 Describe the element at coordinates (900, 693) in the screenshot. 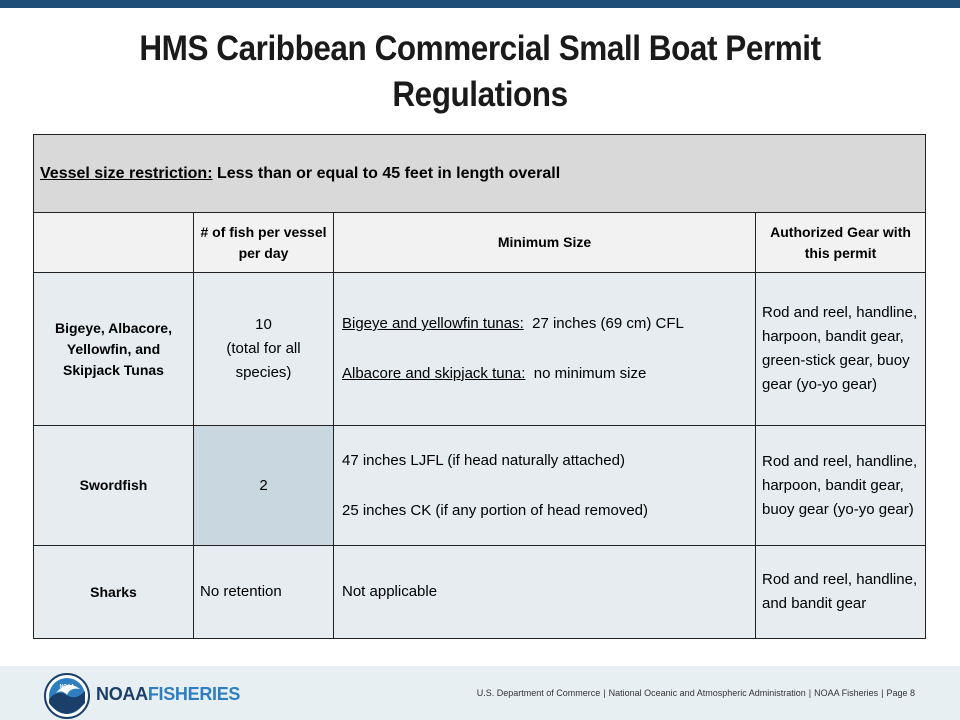

I see `footer-page-number: Page 8` at that location.